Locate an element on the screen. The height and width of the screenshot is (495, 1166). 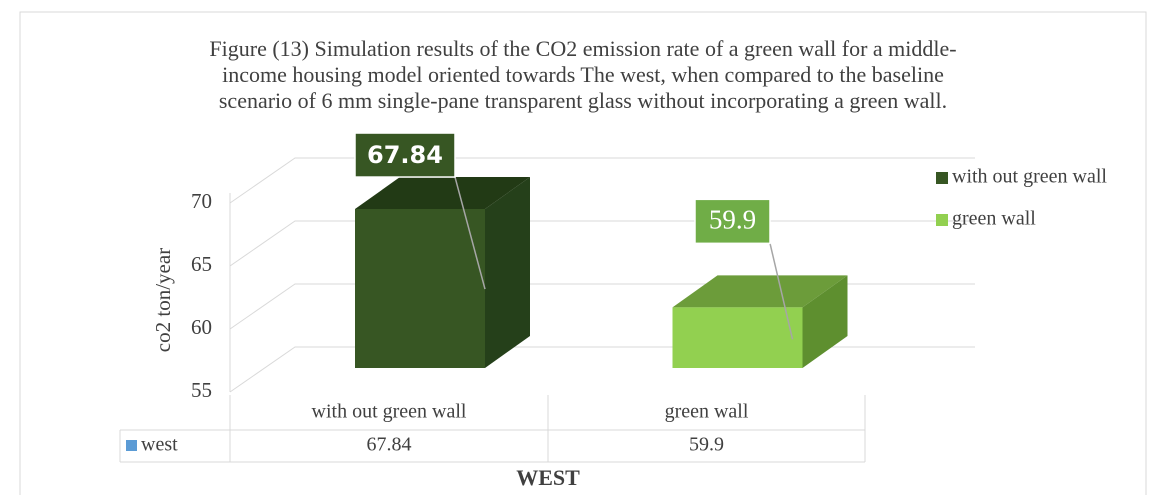
y-axis-title: co2 ton/year is located at coordinates (163, 300).